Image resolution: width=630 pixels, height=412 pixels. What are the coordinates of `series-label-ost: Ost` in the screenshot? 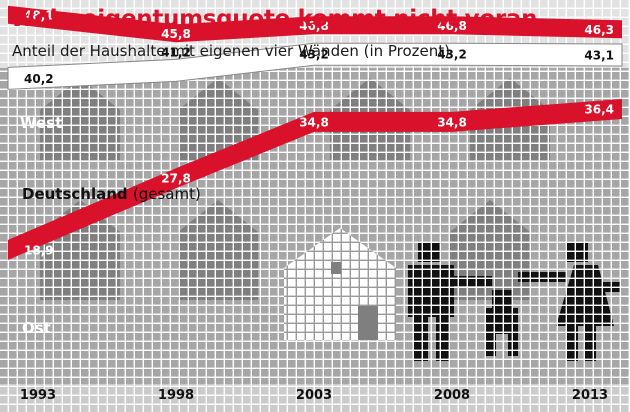 It's located at (36, 328).